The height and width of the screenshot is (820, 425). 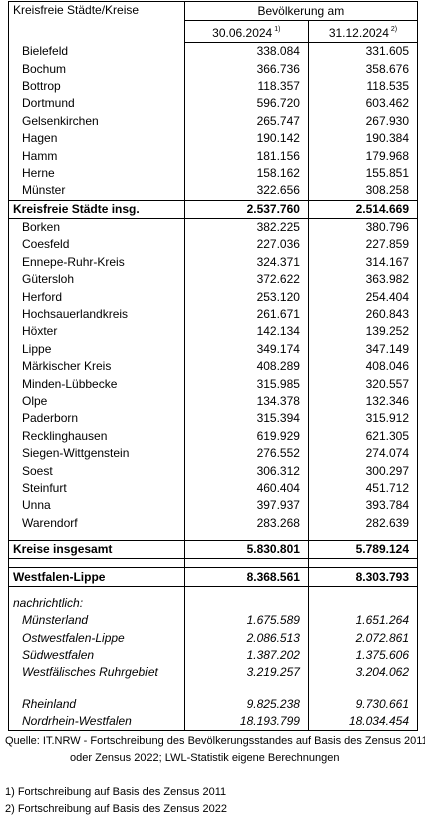 What do you see at coordinates (301, 11) in the screenshot?
I see `column-group-header: Bevölkerung am` at bounding box center [301, 11].